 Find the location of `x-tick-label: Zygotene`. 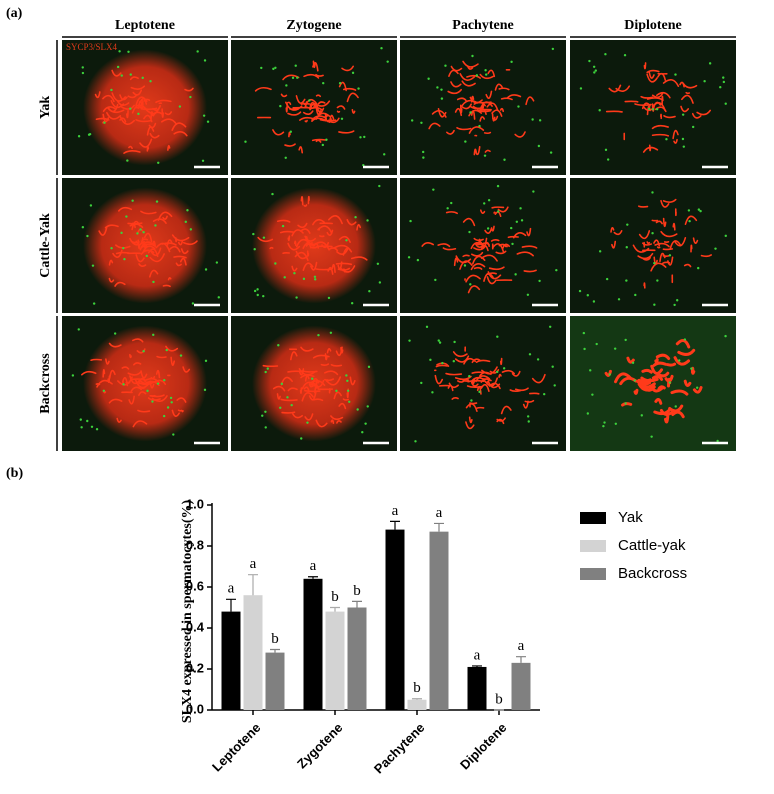

x-tick-label: Zygotene is located at coordinates (319, 745).